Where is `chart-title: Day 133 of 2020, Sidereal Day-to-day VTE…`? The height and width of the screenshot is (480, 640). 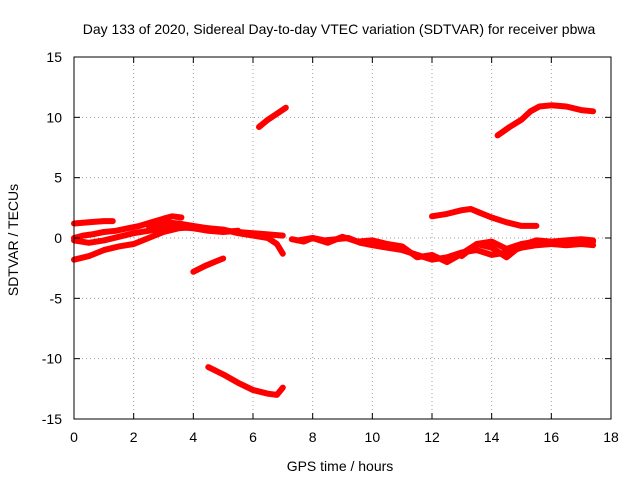 chart-title: Day 133 of 2020, Sidereal Day-to-day VTE… is located at coordinates (339, 29).